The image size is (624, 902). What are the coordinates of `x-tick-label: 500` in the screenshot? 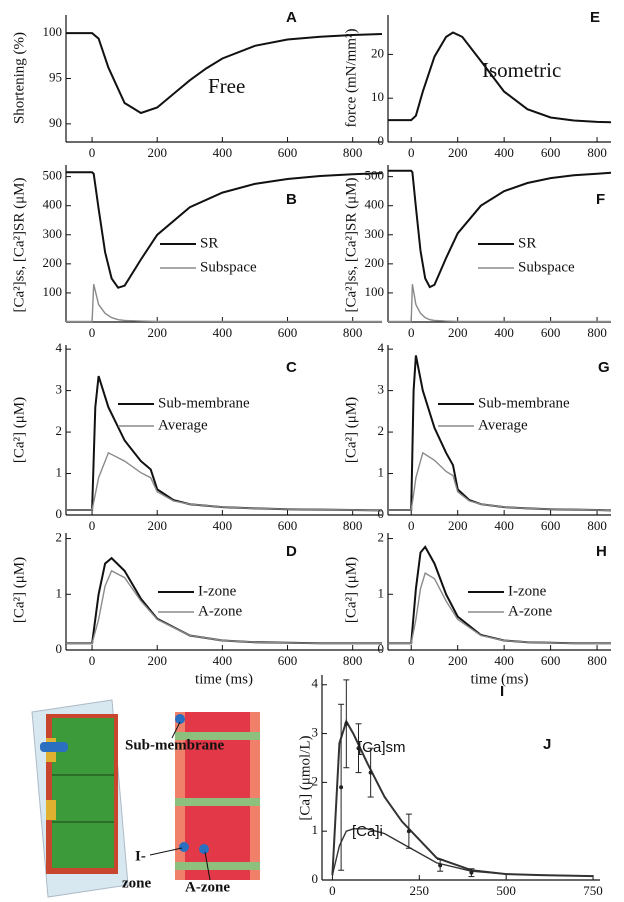 It's located at (506, 890).